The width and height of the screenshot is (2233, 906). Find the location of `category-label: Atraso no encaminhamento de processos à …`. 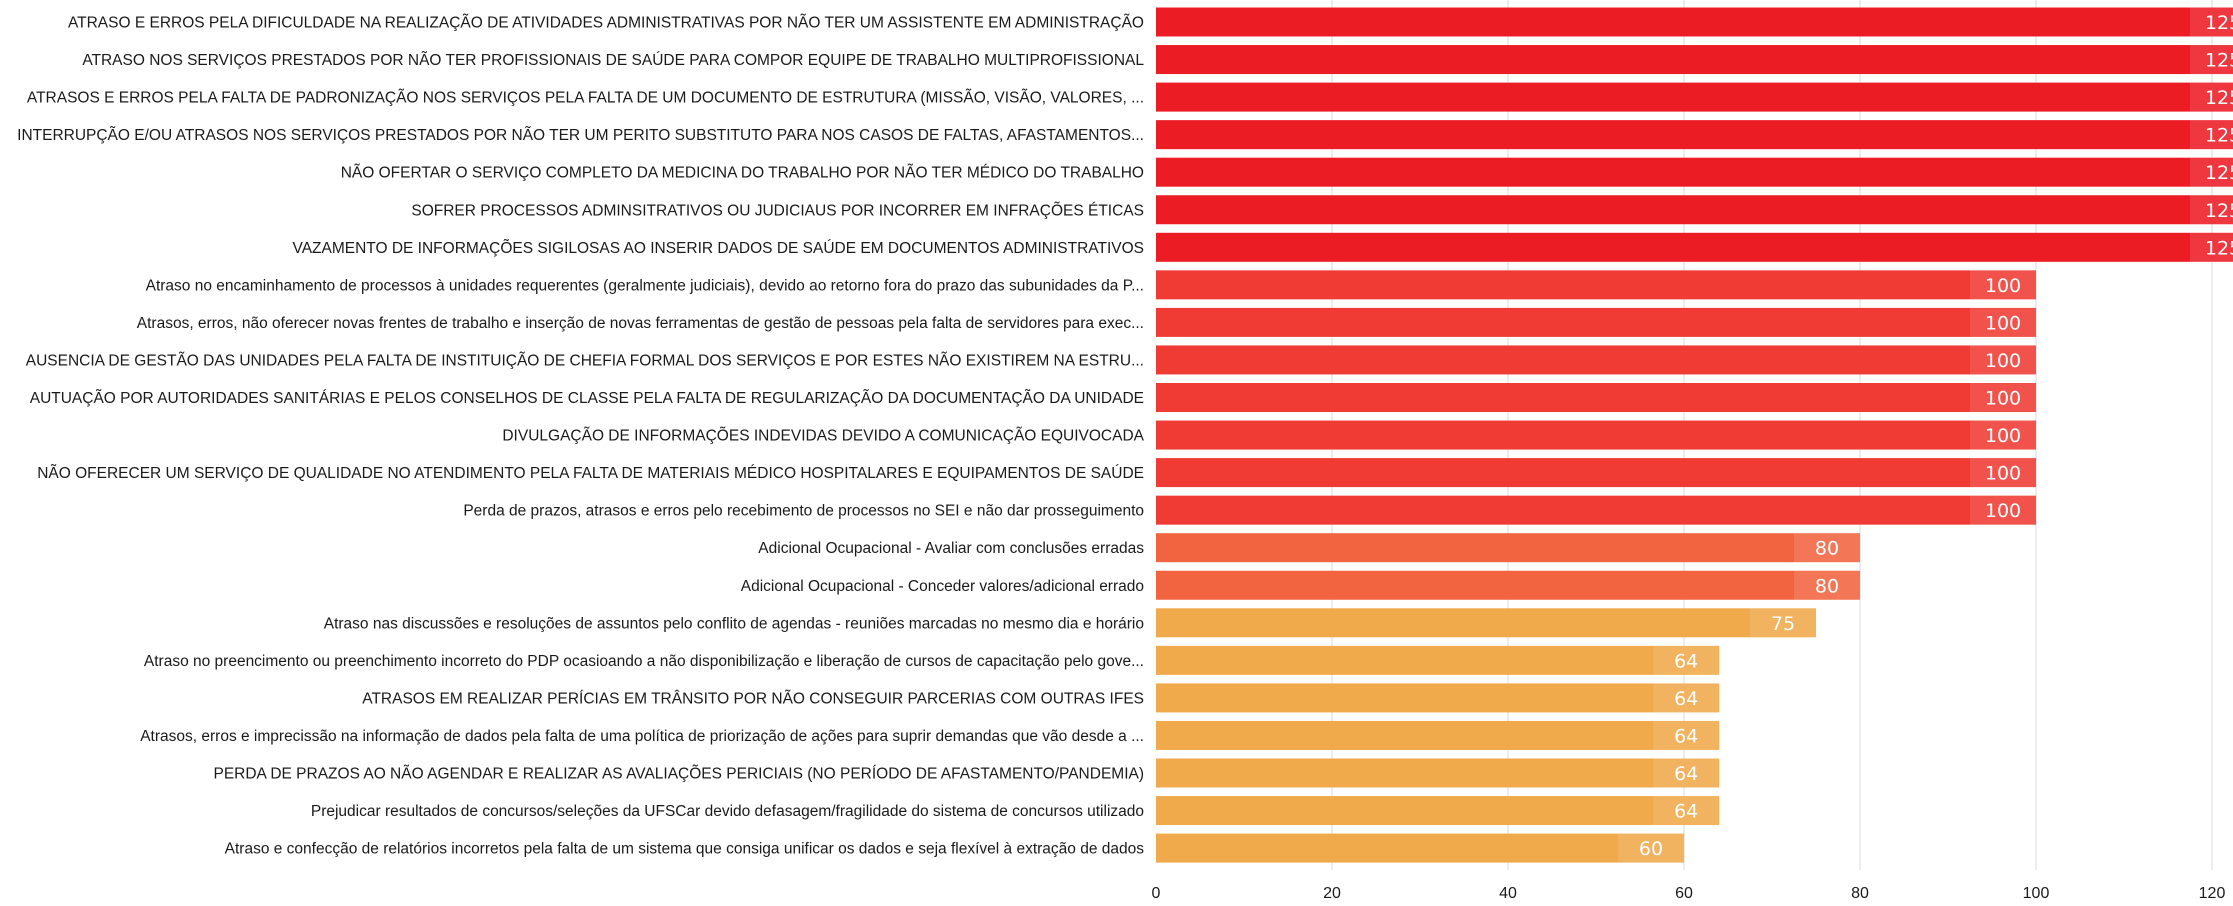

category-label: Atraso no encaminhamento de processos à … is located at coordinates (645, 285).